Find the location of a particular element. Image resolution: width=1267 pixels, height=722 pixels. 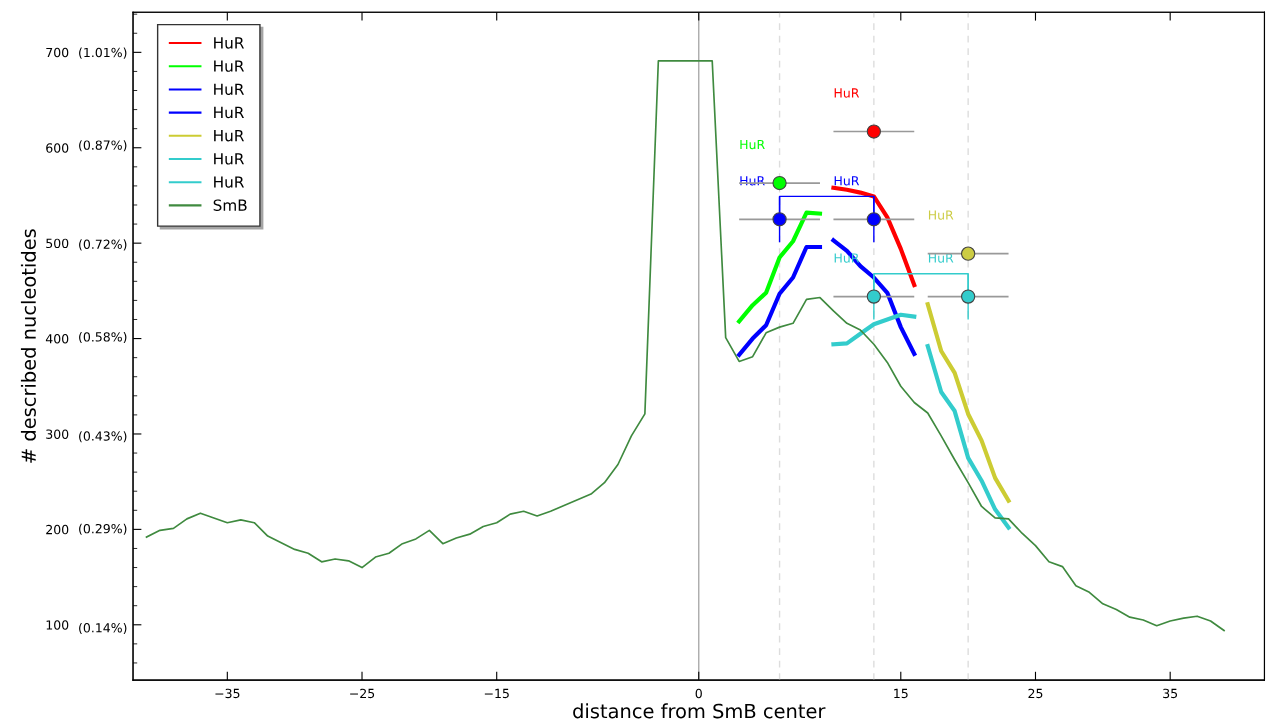

y-tick-label: 200 is located at coordinates (57, 529).